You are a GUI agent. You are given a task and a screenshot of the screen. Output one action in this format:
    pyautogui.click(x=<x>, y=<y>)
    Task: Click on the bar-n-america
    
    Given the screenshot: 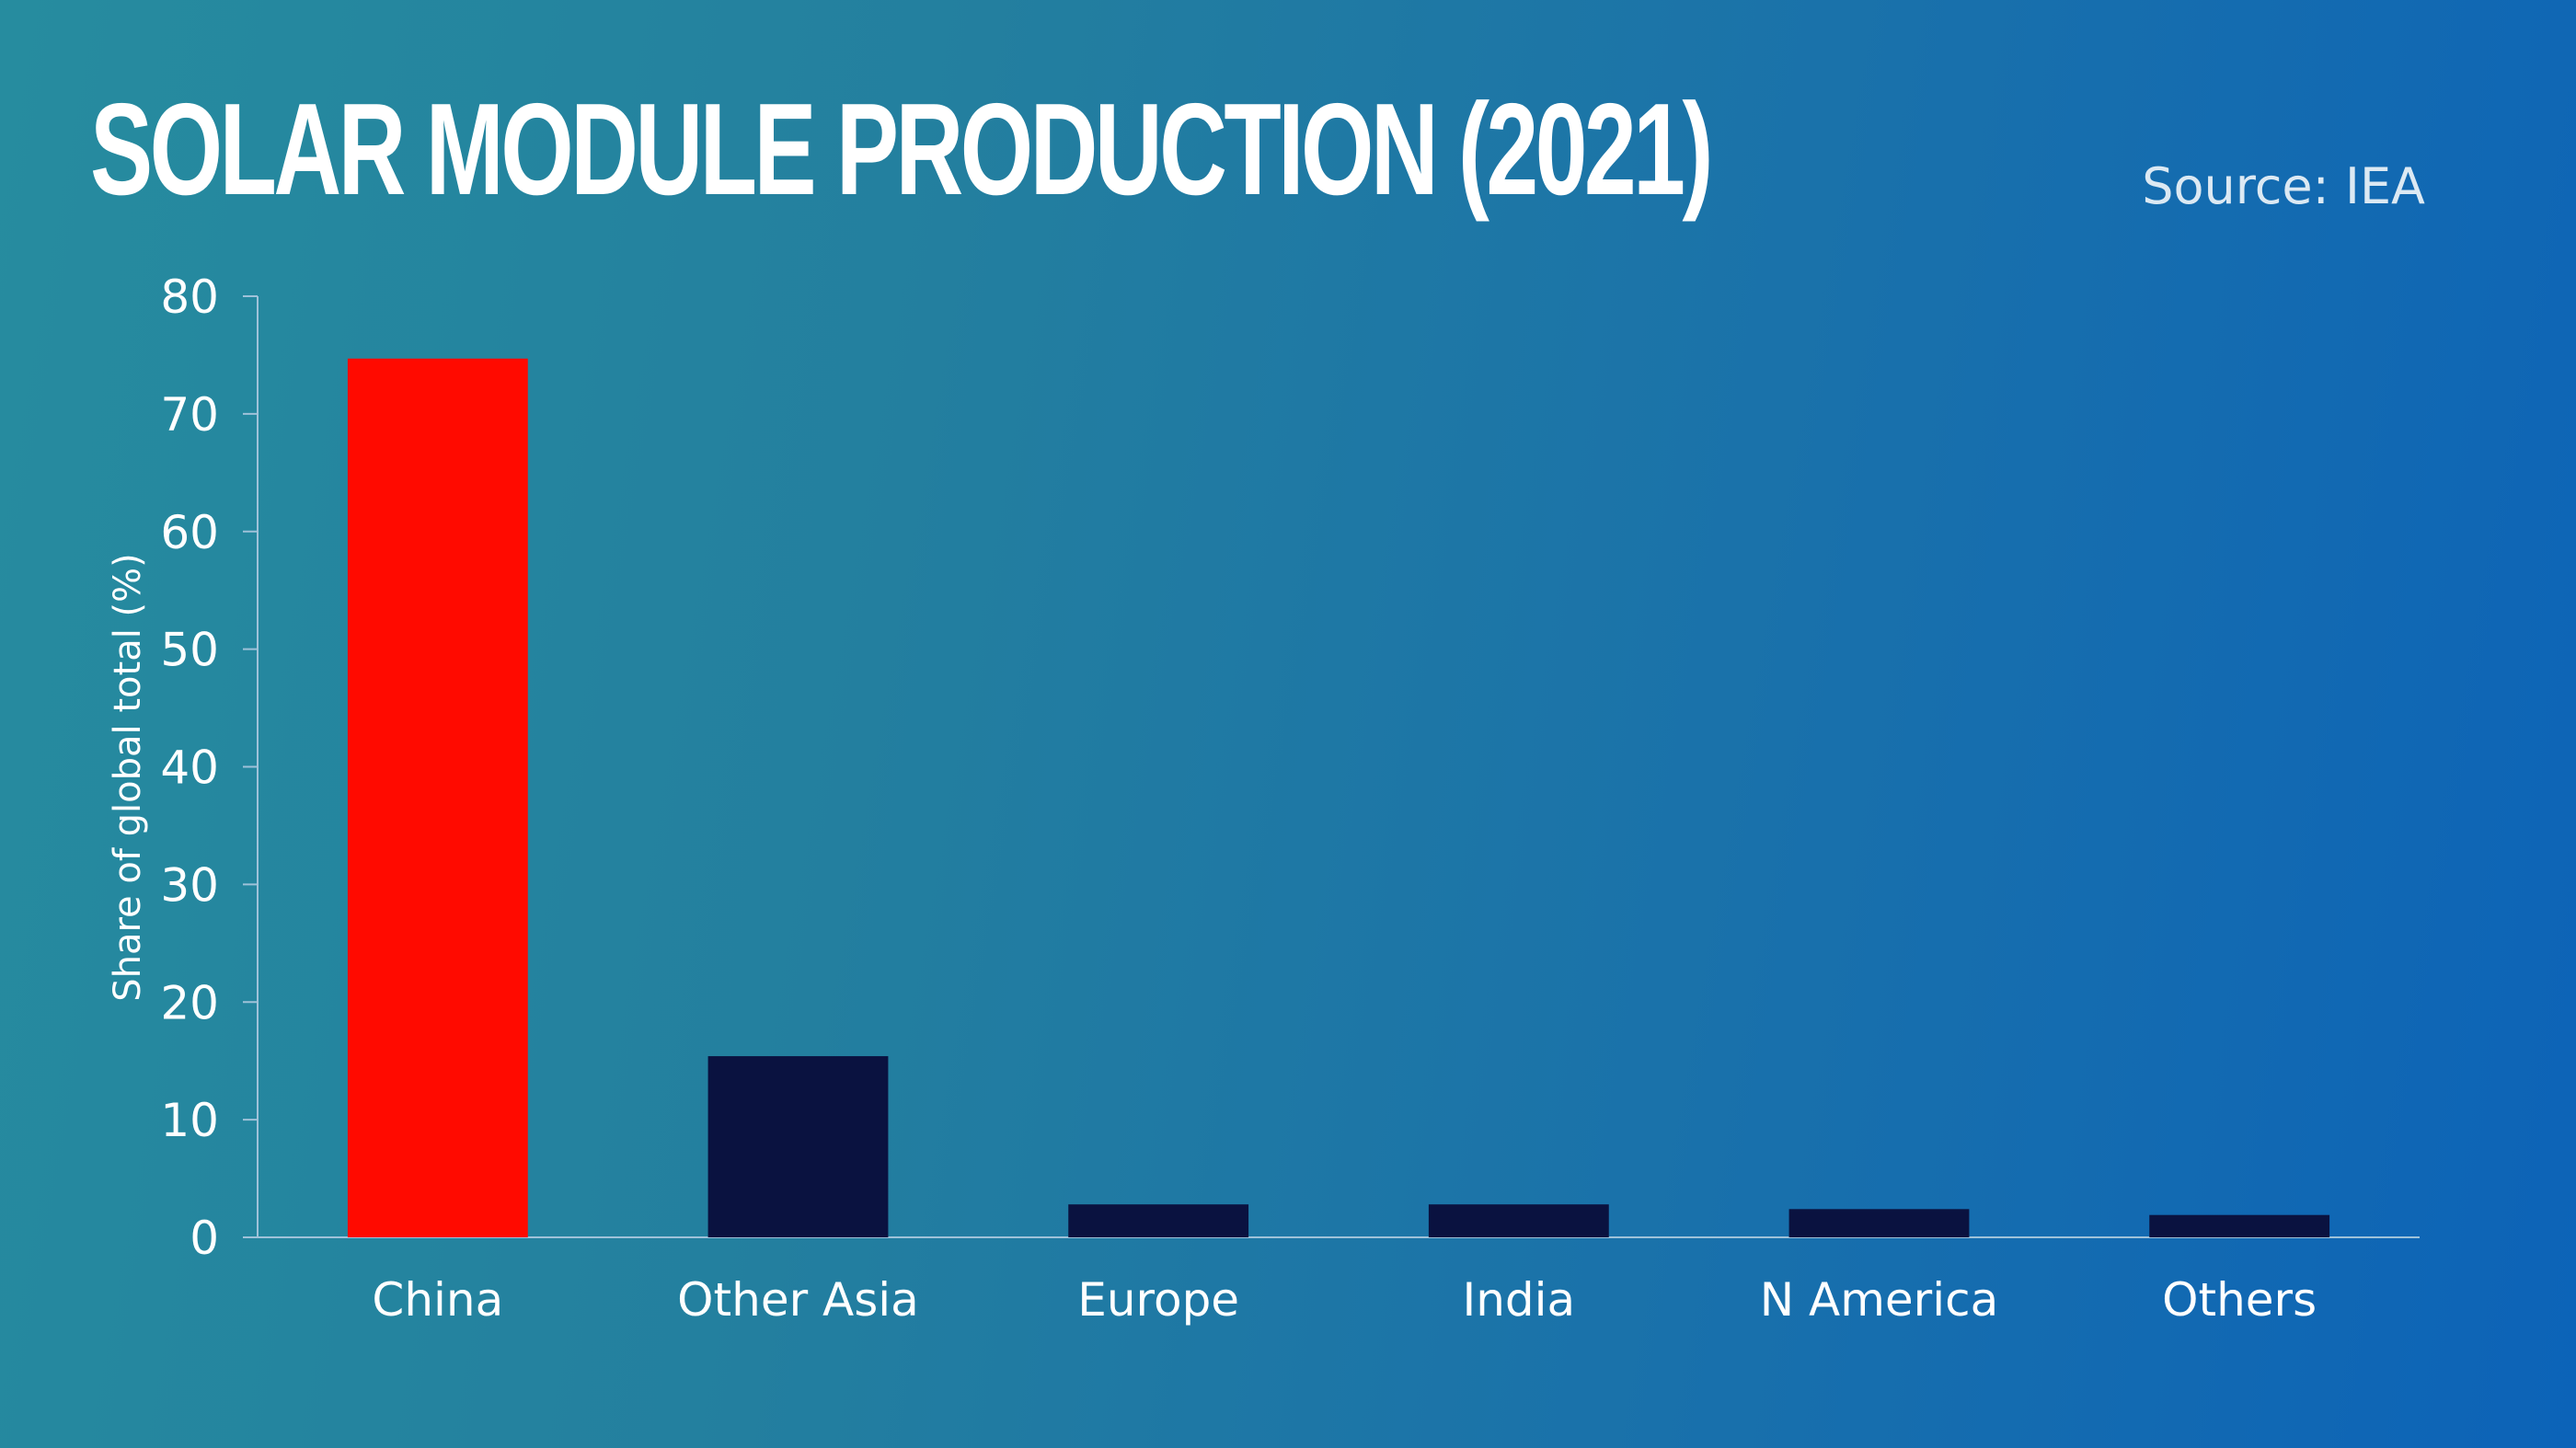 What is the action you would take?
    pyautogui.click(x=1879, y=1223)
    